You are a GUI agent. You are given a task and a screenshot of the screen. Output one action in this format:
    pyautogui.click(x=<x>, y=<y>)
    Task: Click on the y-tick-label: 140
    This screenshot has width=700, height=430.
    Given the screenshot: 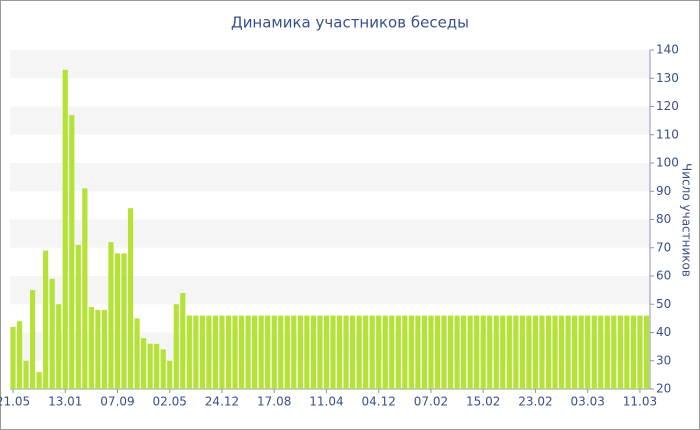 What is the action you would take?
    pyautogui.click(x=667, y=50)
    